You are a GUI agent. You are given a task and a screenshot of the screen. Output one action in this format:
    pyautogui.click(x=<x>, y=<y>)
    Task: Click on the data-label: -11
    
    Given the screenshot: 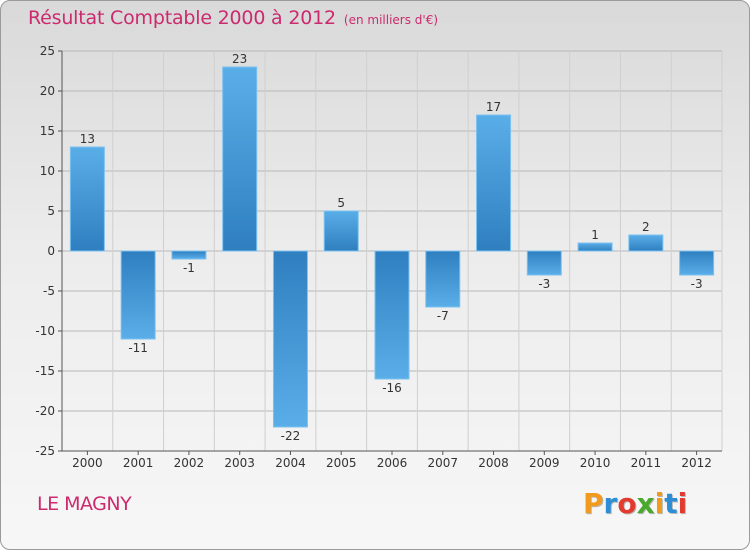 What is the action you would take?
    pyautogui.click(x=138, y=348)
    